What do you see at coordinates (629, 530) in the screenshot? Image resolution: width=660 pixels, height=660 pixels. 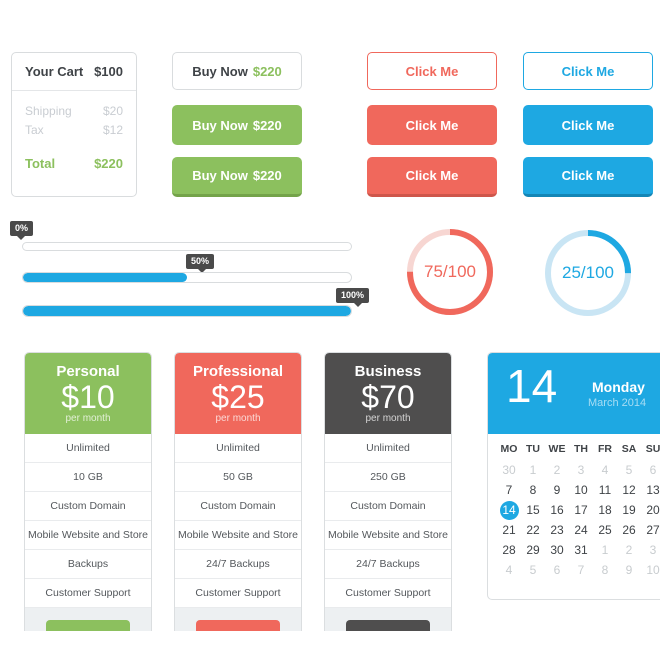 I see `calendar-day: 26` at bounding box center [629, 530].